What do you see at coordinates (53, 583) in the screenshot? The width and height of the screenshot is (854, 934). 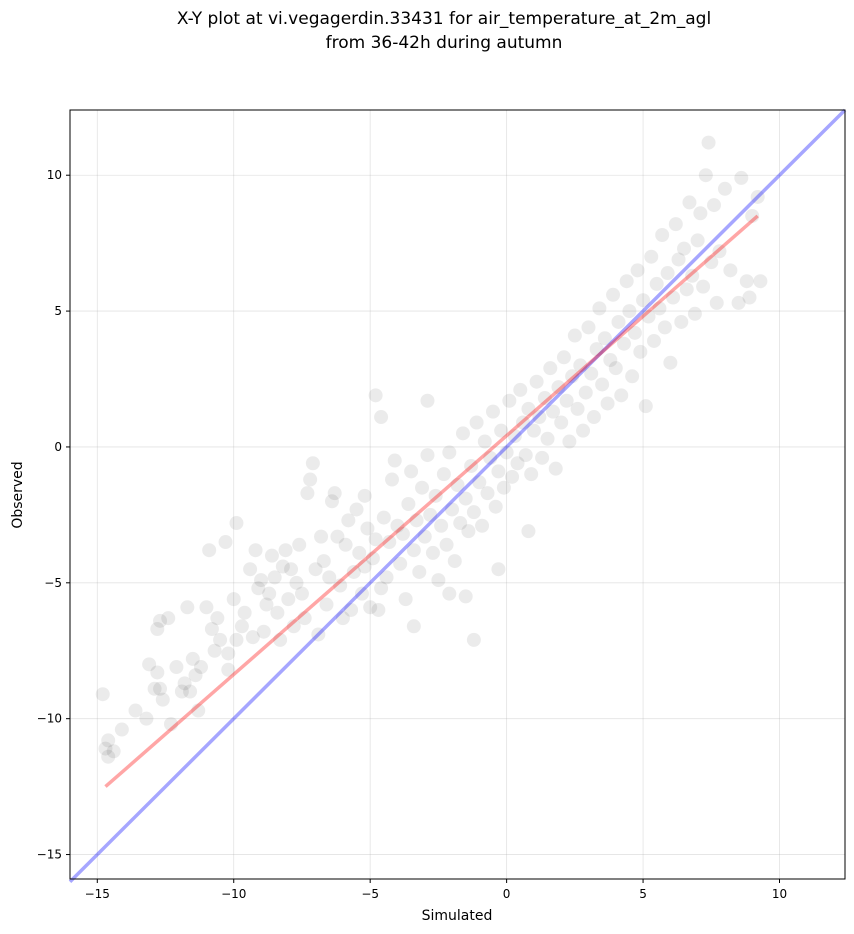 I see `y-tick-label: −5` at bounding box center [53, 583].